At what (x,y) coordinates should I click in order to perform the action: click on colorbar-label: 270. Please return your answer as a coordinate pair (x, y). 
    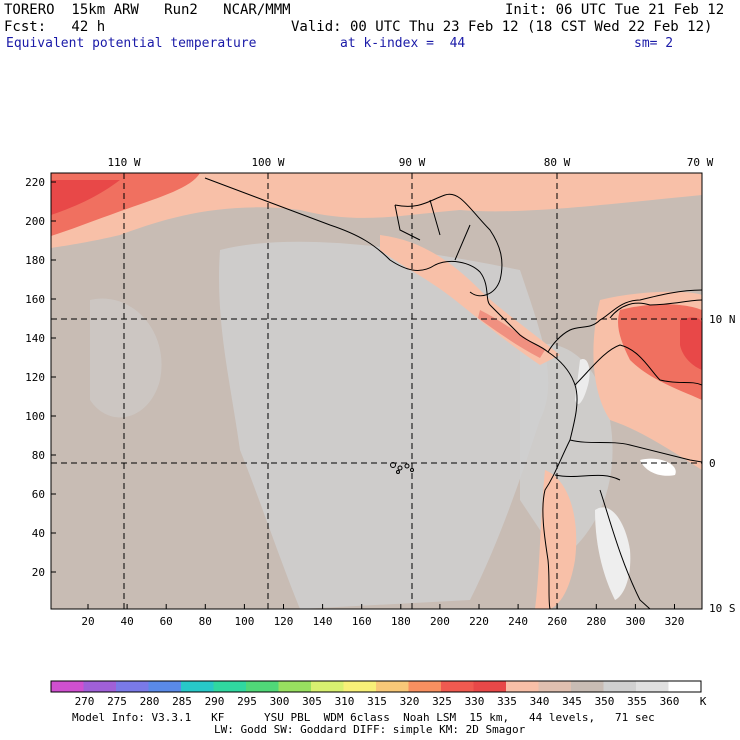
    Looking at the image, I should click on (84, 701).